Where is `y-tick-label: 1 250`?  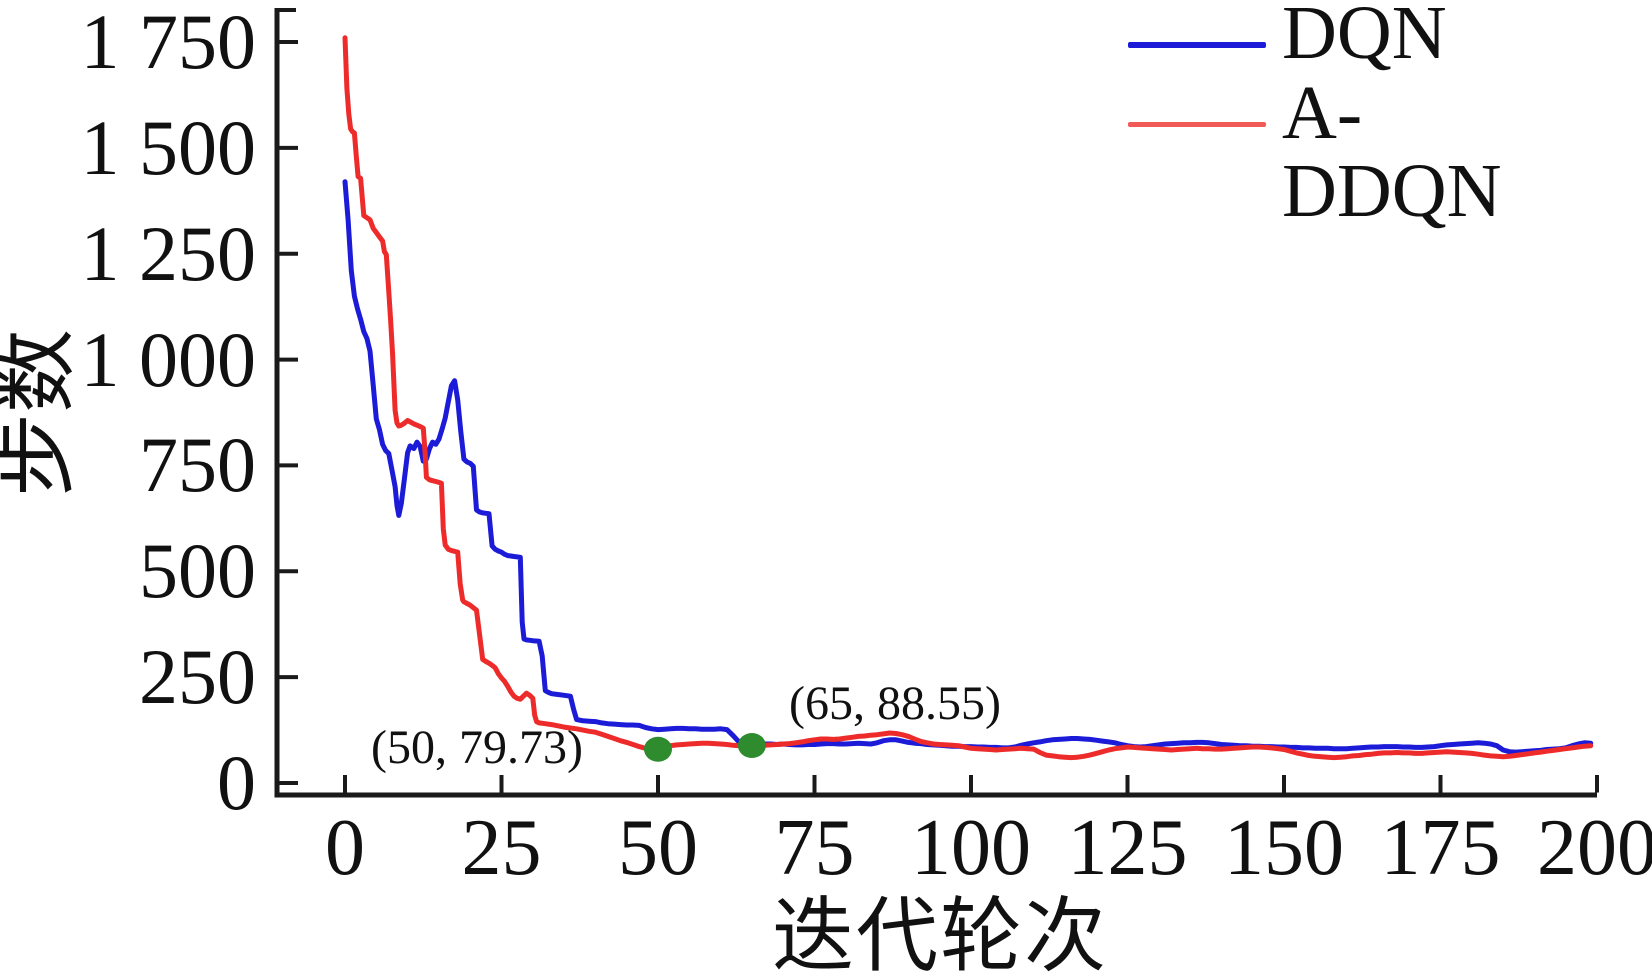 y-tick-label: 1 250 is located at coordinates (168, 253).